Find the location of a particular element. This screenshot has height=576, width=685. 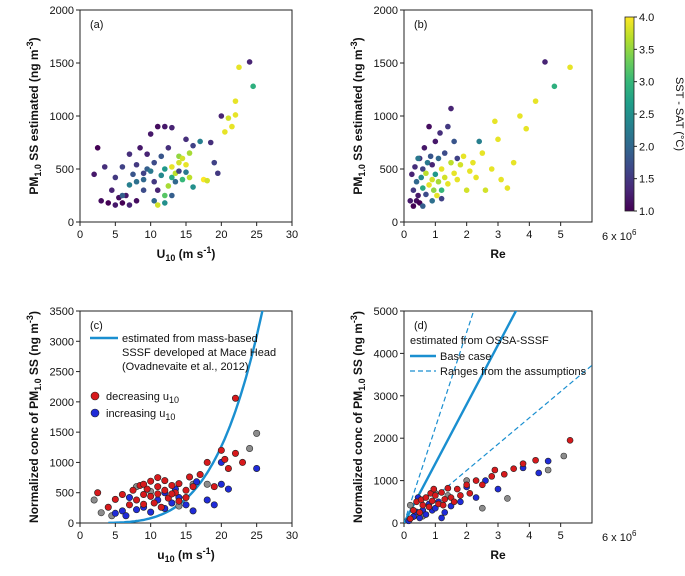

x-axis-label-sub: 10 is located at coordinates (170, 559).